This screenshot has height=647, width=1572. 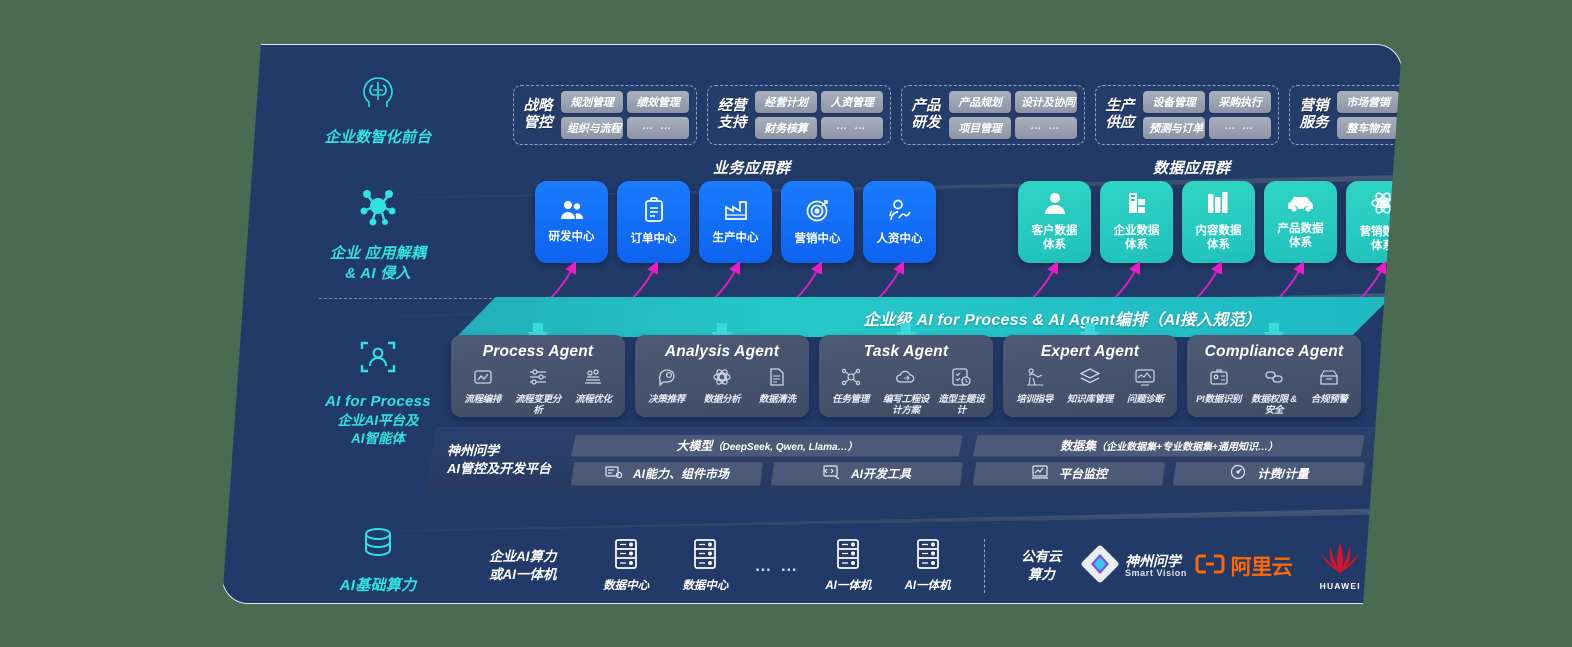 What do you see at coordinates (899, 222) in the screenshot?
I see `app-card-hr-center: 人资中心` at bounding box center [899, 222].